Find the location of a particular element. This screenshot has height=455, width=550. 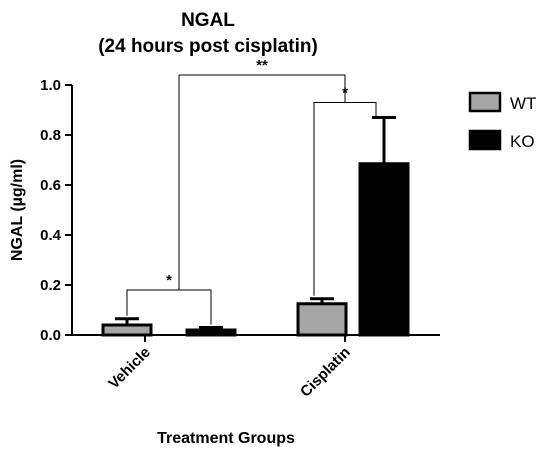

bar-vehicle-ko is located at coordinates (211, 332).